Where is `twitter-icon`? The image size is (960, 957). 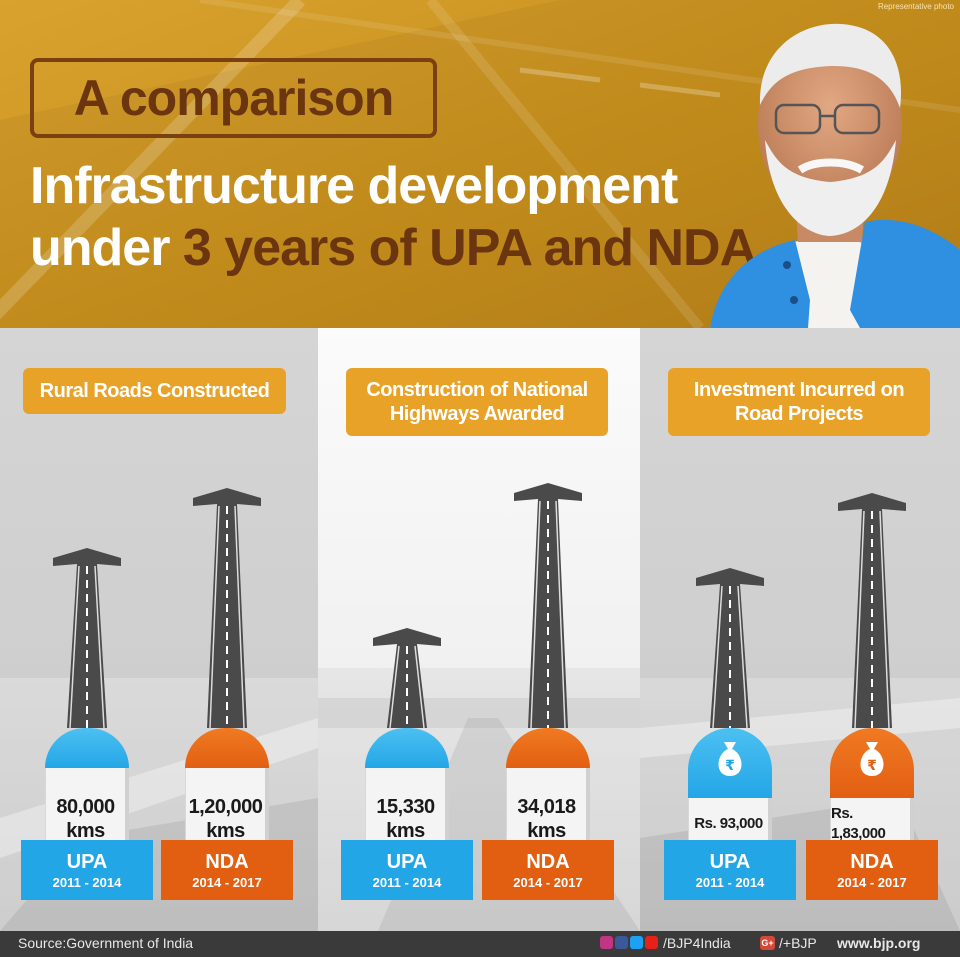
twitter-icon is located at coordinates (636, 942).